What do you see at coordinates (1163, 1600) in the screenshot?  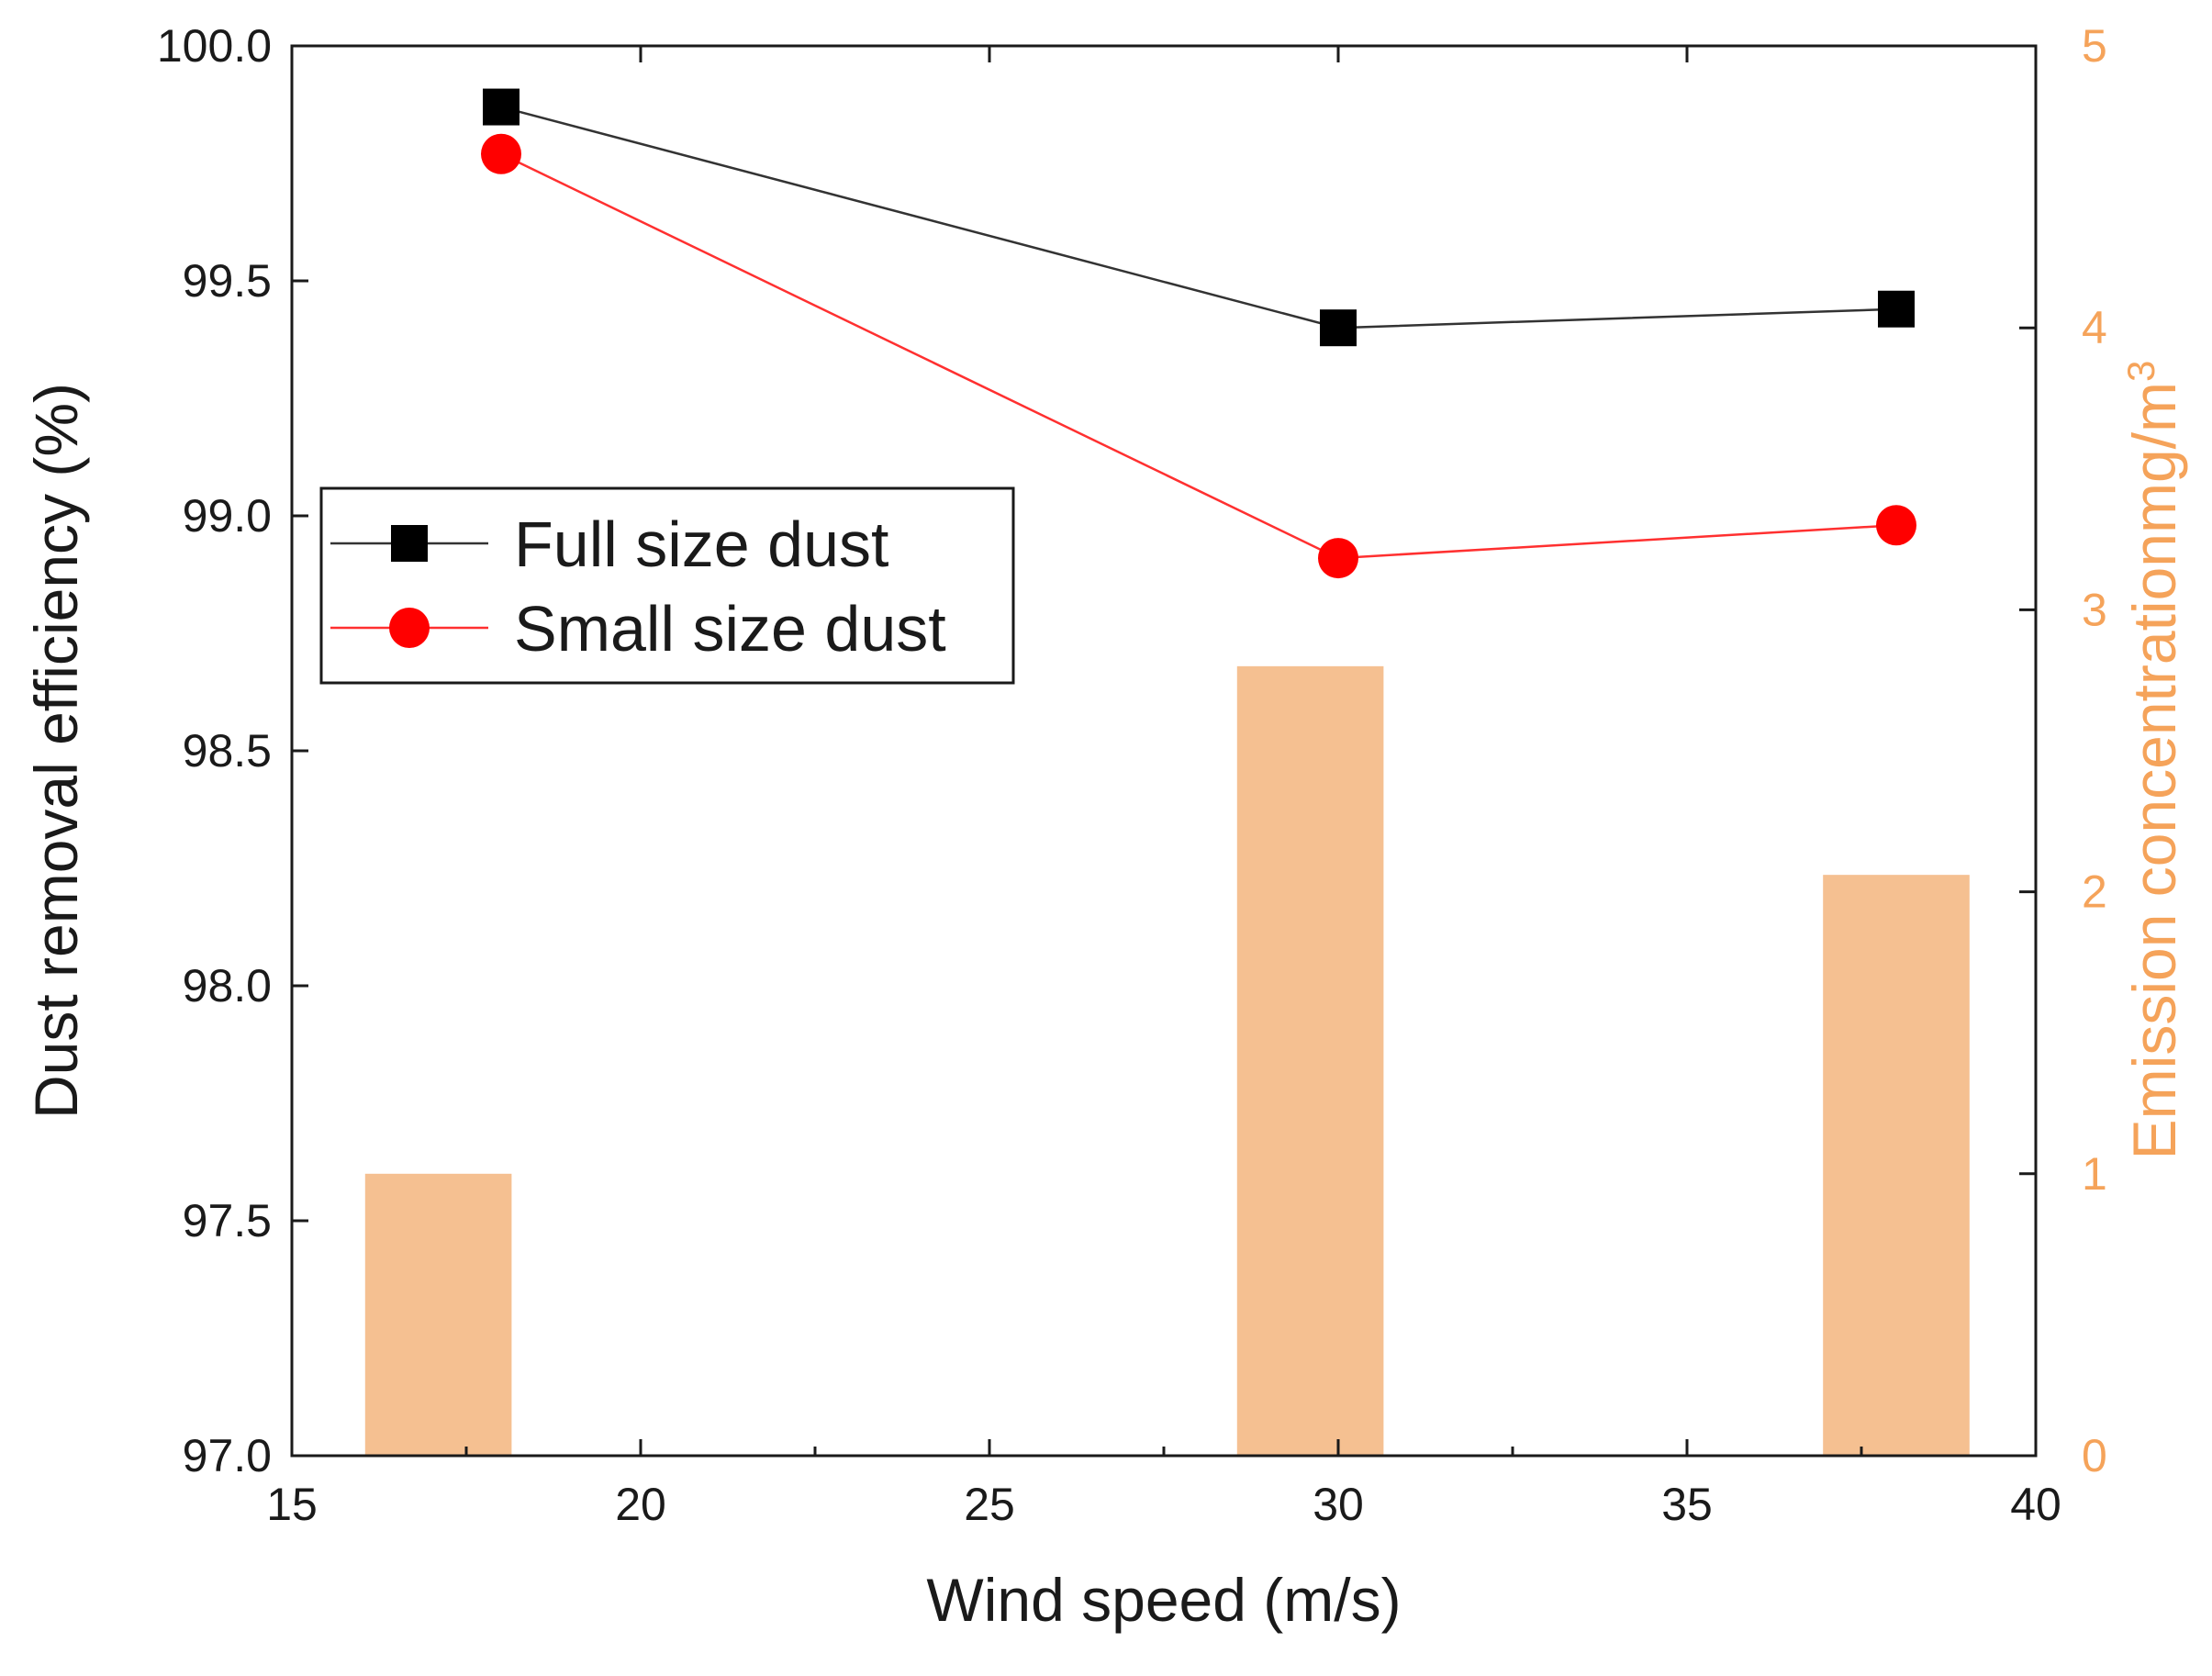 I see `x-axis-title: Wind speed (m/s)` at bounding box center [1163, 1600].